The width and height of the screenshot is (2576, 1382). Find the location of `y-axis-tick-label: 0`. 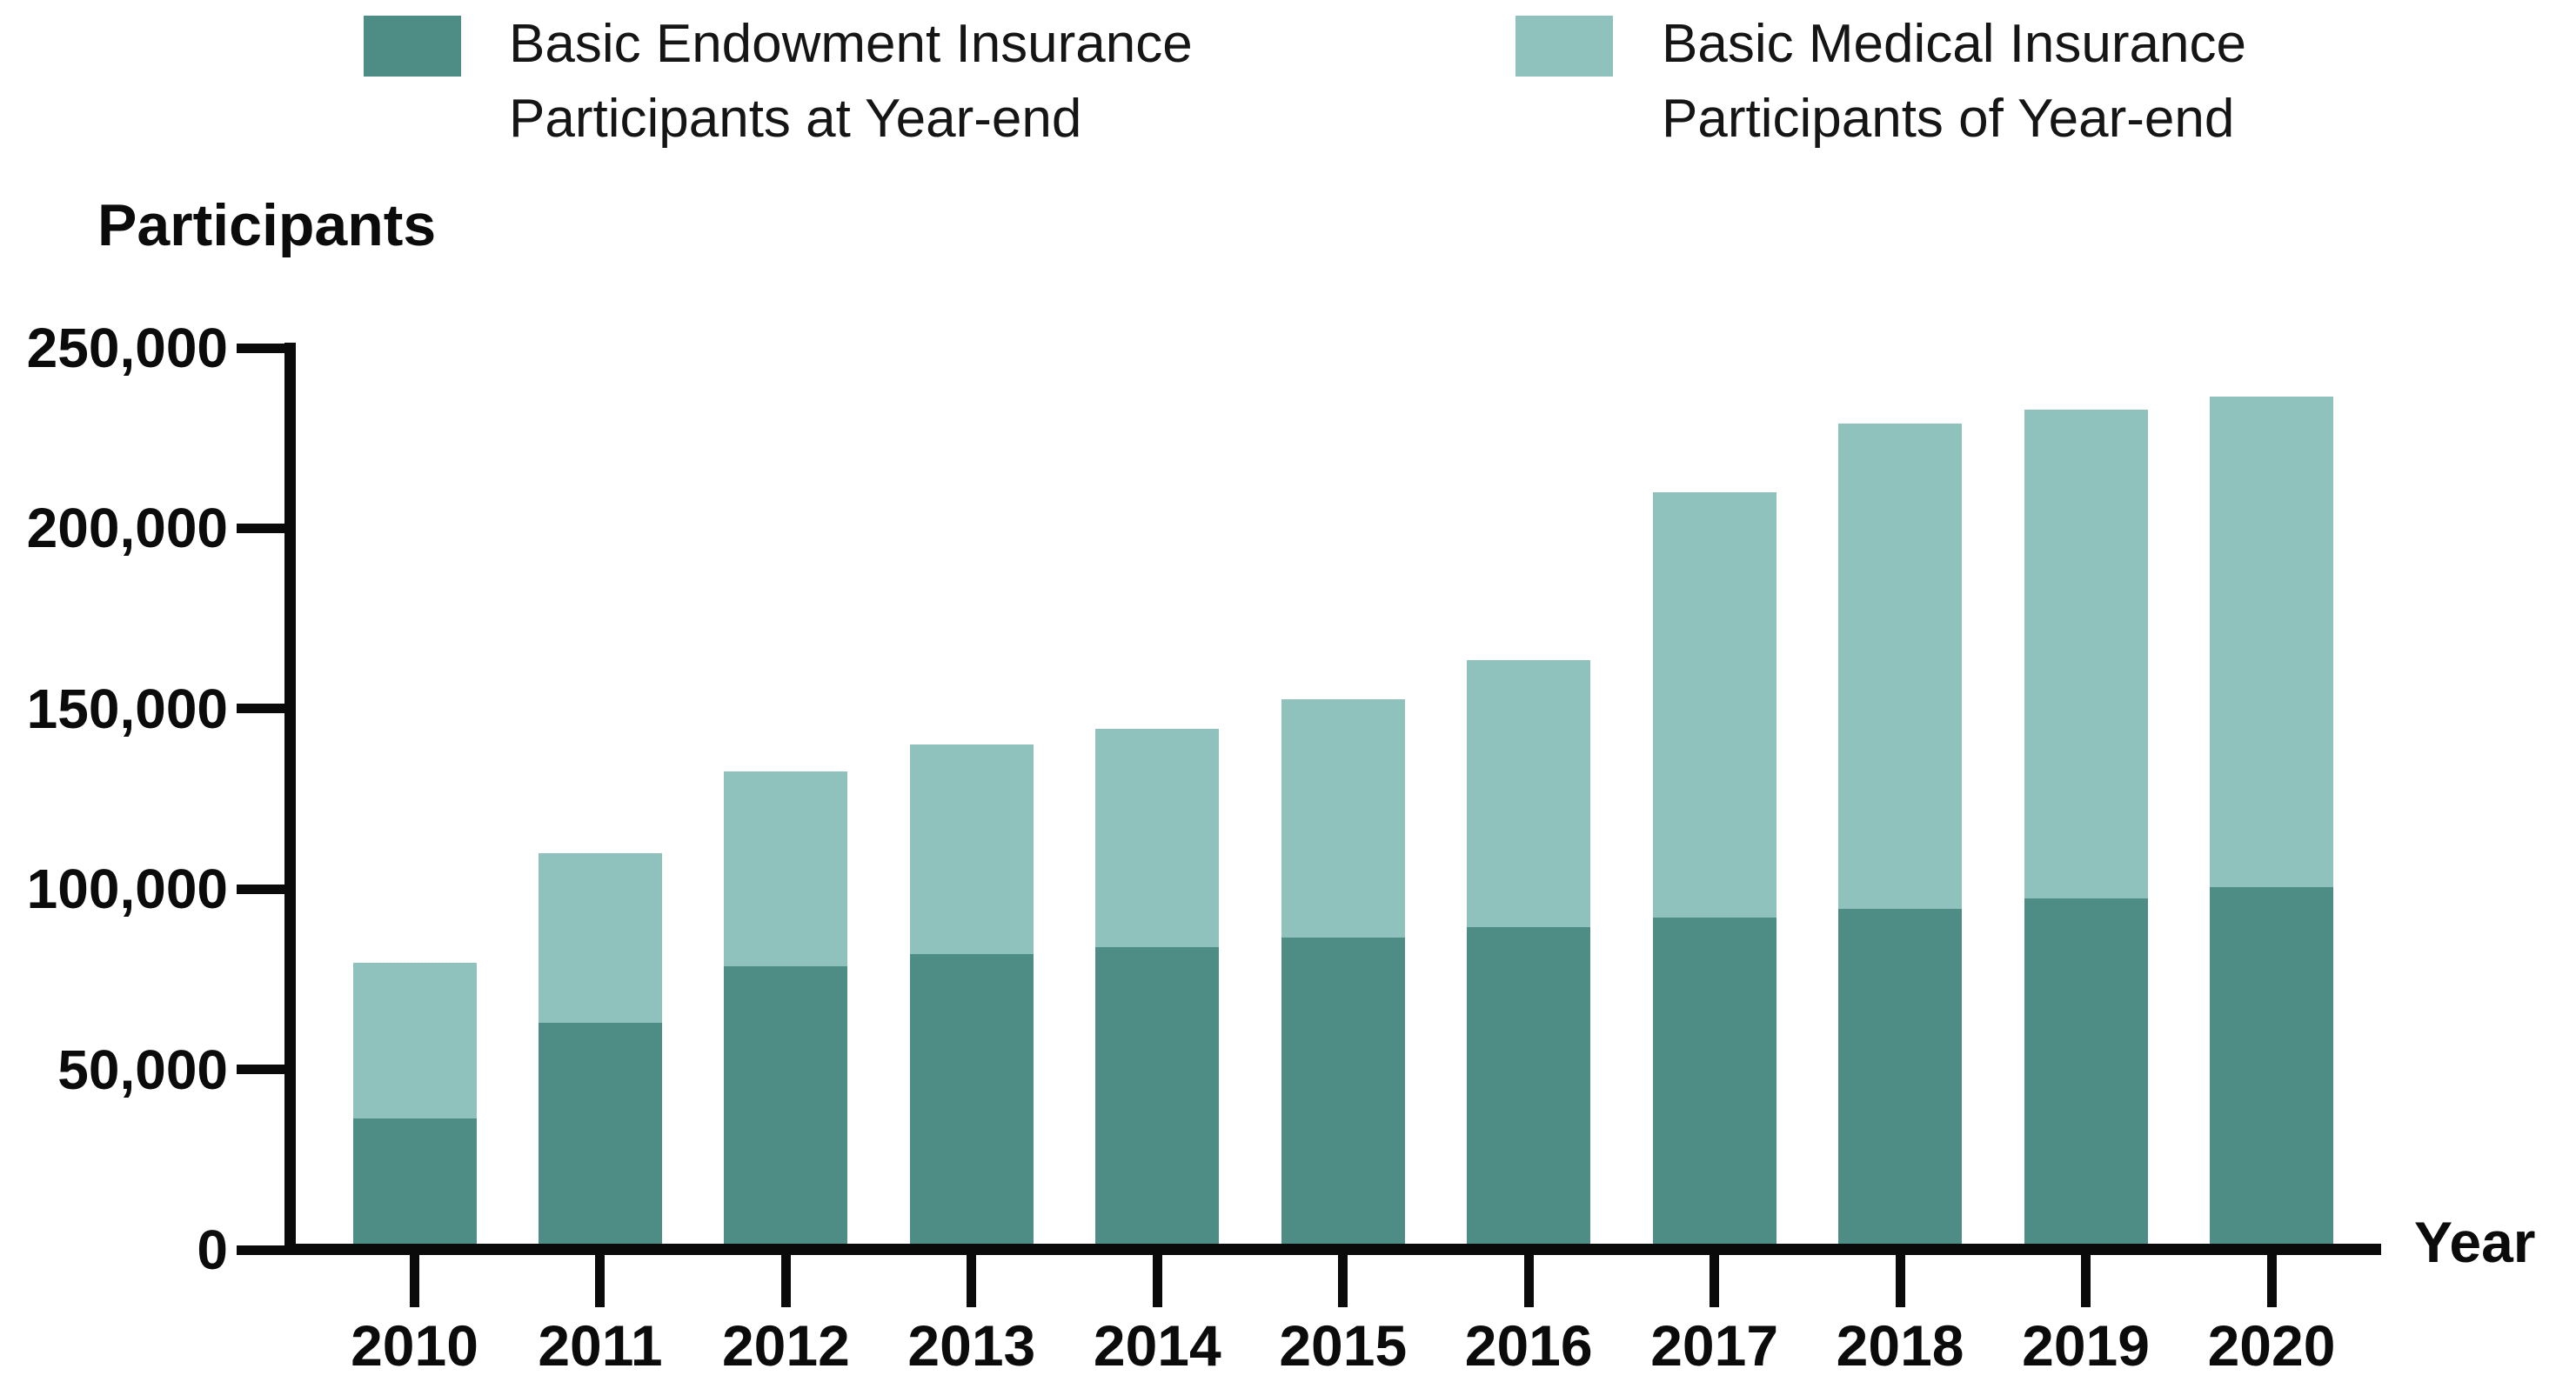

y-axis-tick-label: 0 is located at coordinates (212, 1249).